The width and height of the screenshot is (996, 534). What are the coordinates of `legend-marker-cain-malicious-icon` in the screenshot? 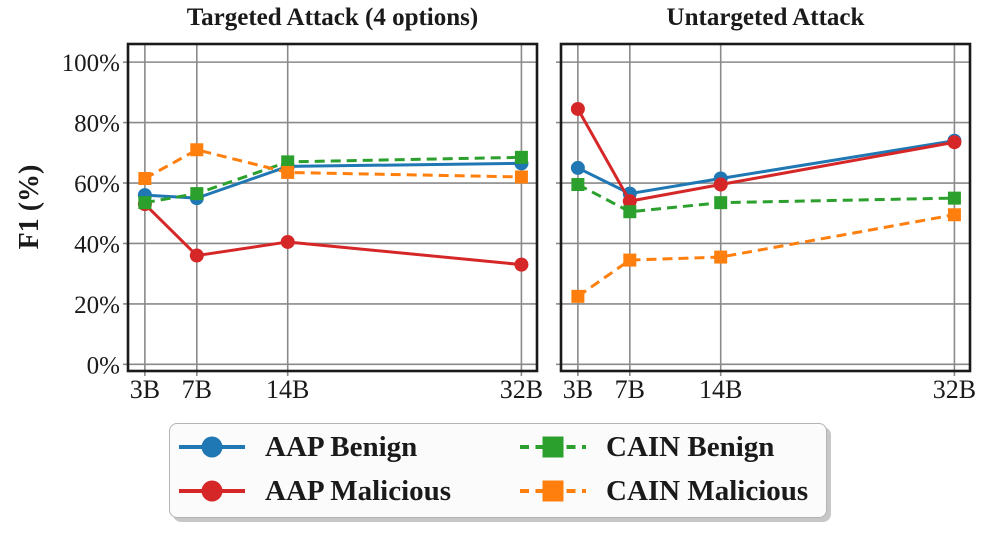 It's located at (553, 491).